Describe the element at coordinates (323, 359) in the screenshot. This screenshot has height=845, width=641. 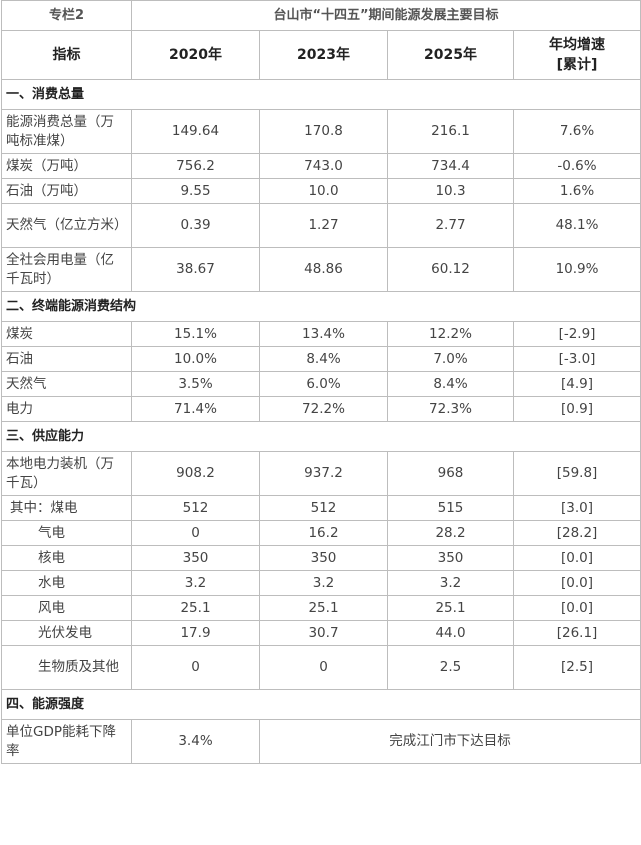
I see `value-2023: 8.4%` at that location.